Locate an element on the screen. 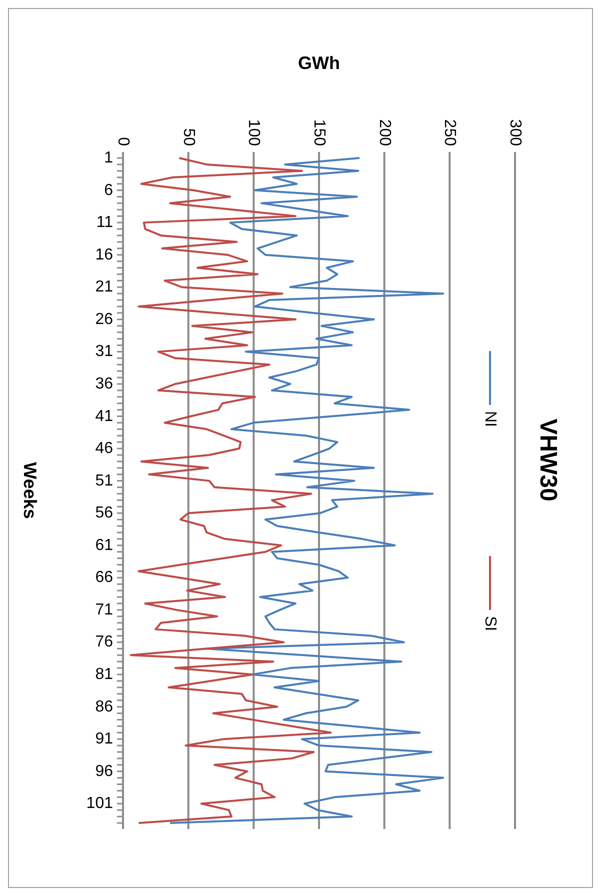 Image resolution: width=601 pixels, height=895 pixels. y-tick-label: 26 is located at coordinates (104, 319).